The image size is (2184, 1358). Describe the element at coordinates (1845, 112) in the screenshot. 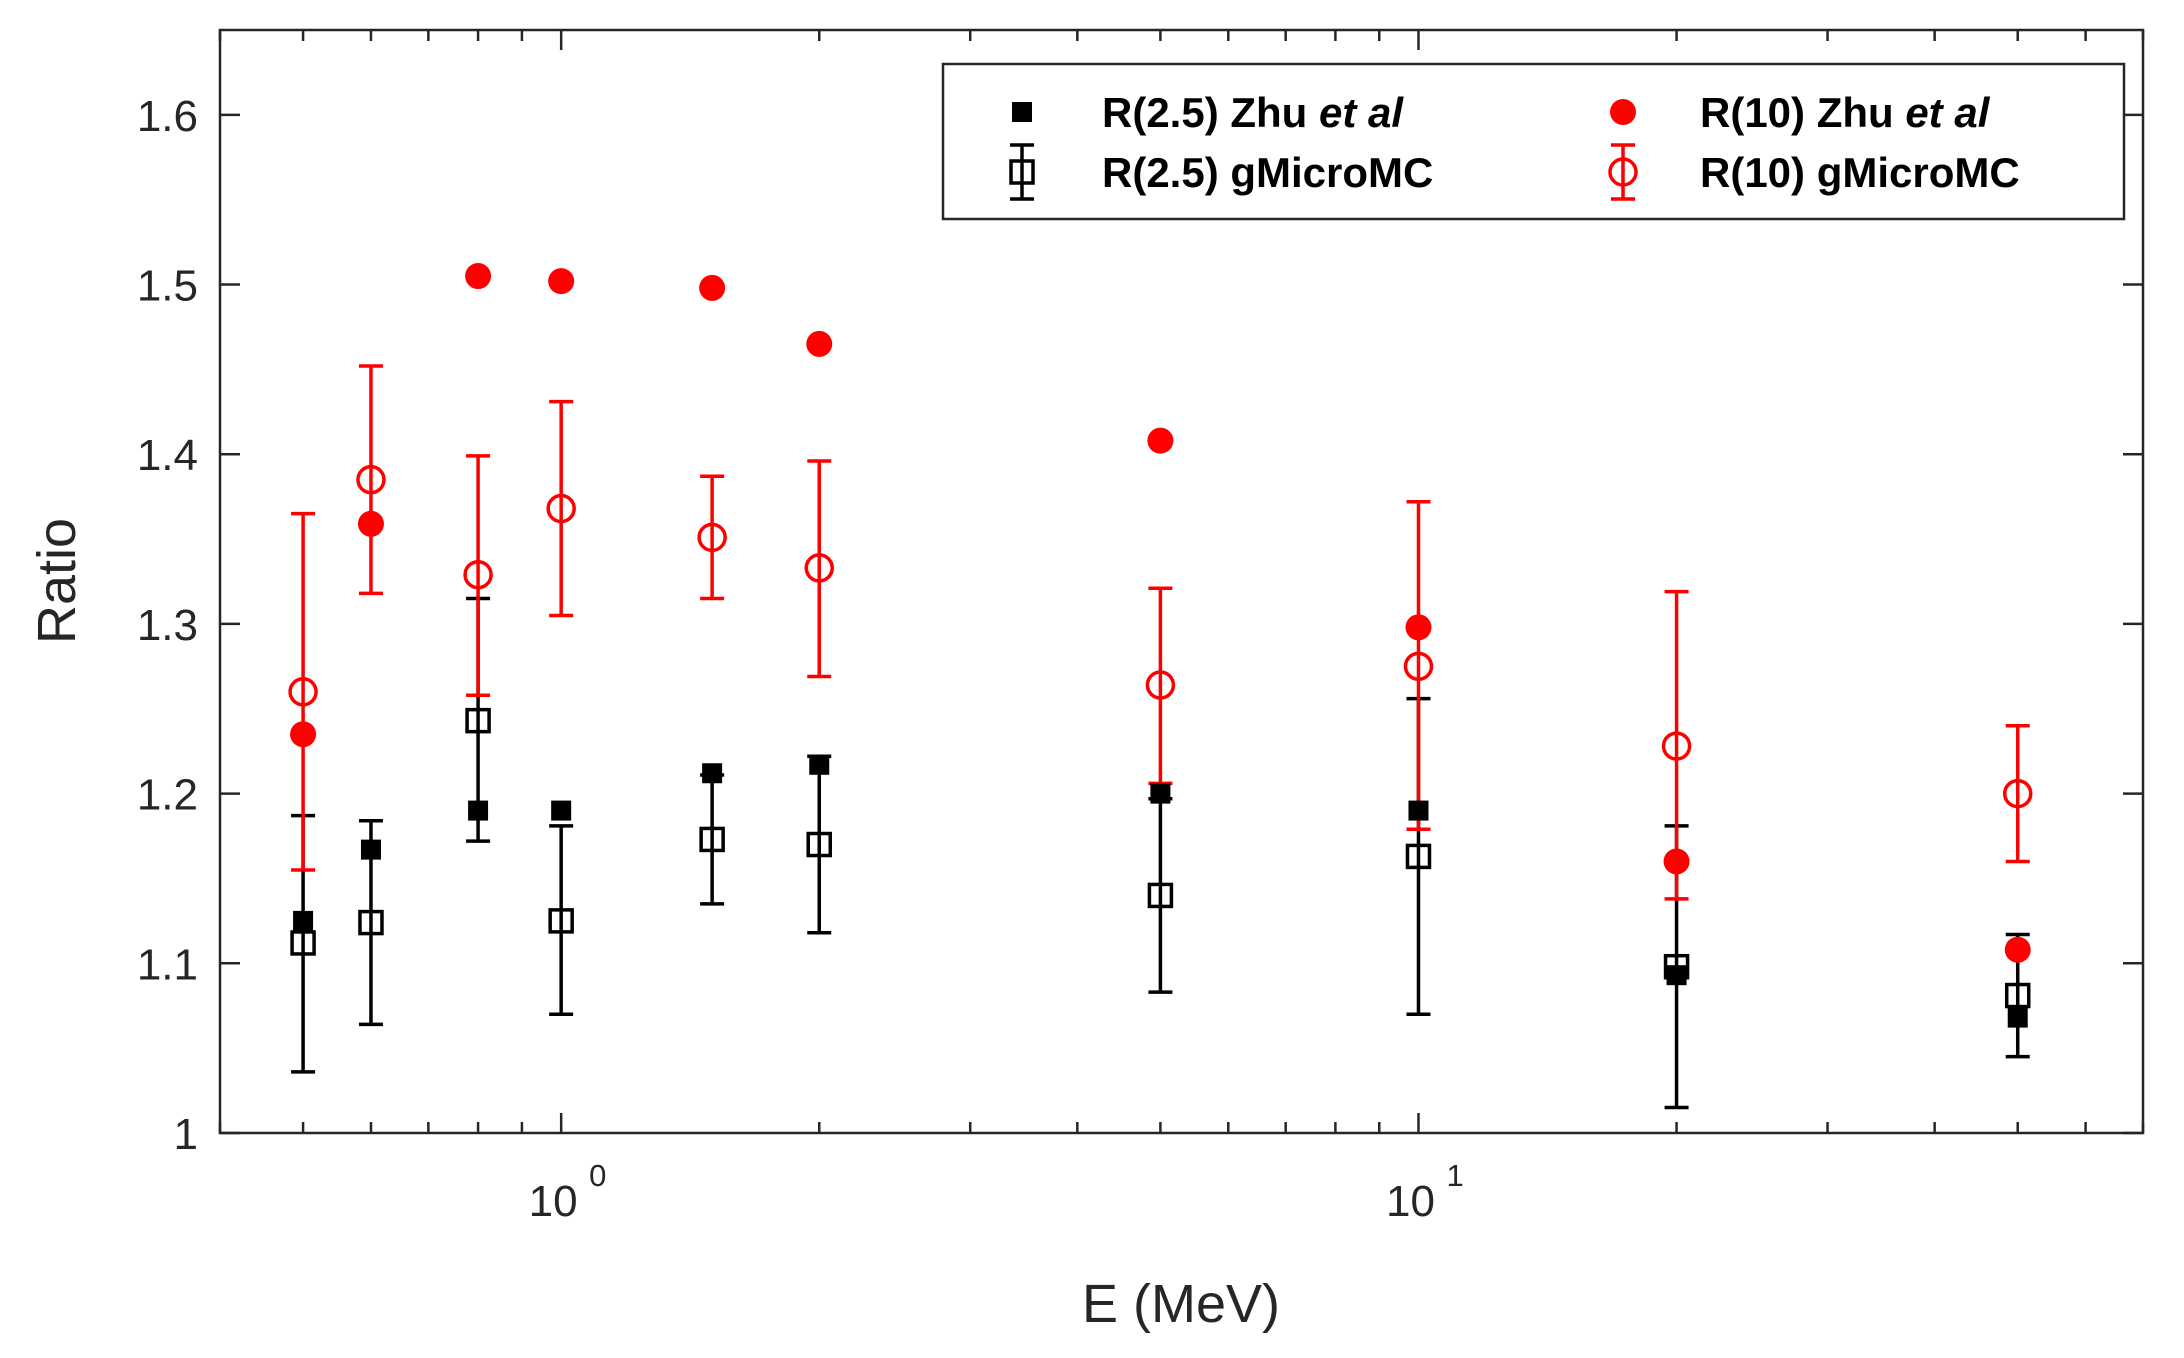

I see `legend-label: R(10) Zhu et al` at that location.